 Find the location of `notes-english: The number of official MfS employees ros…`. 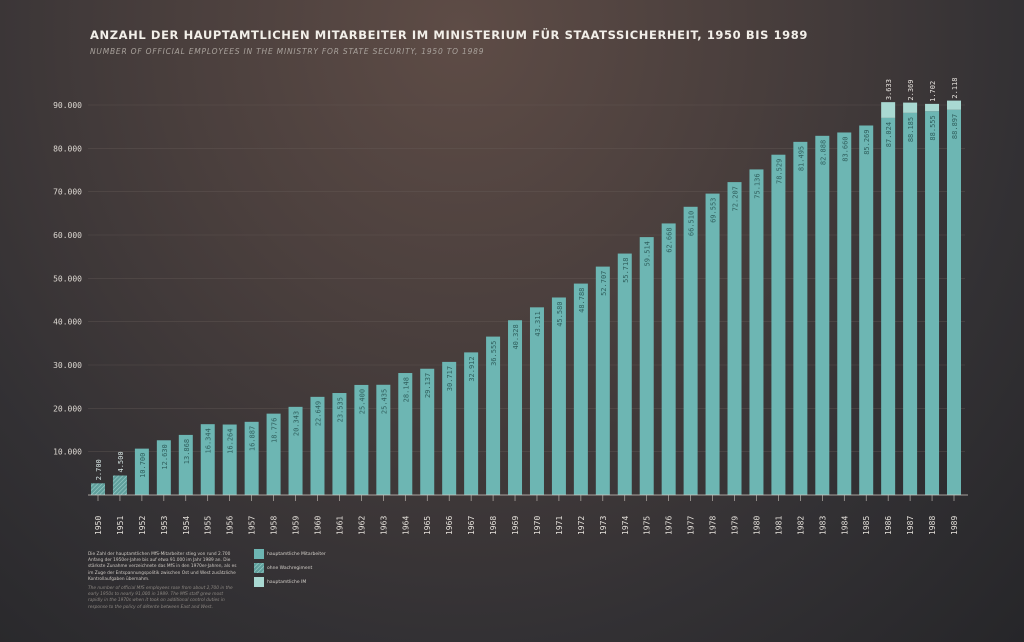

notes-english: The number of official MfS employees ros… is located at coordinates (160, 598).